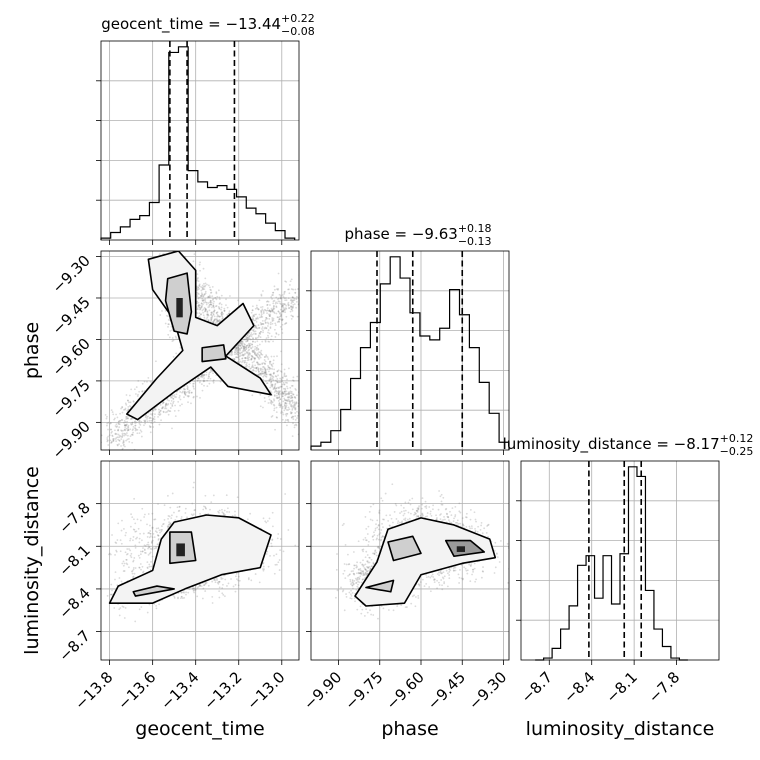 The image size is (760, 760). I want to click on x-tick-label-geocent_time: −13.8, so click(93, 690).